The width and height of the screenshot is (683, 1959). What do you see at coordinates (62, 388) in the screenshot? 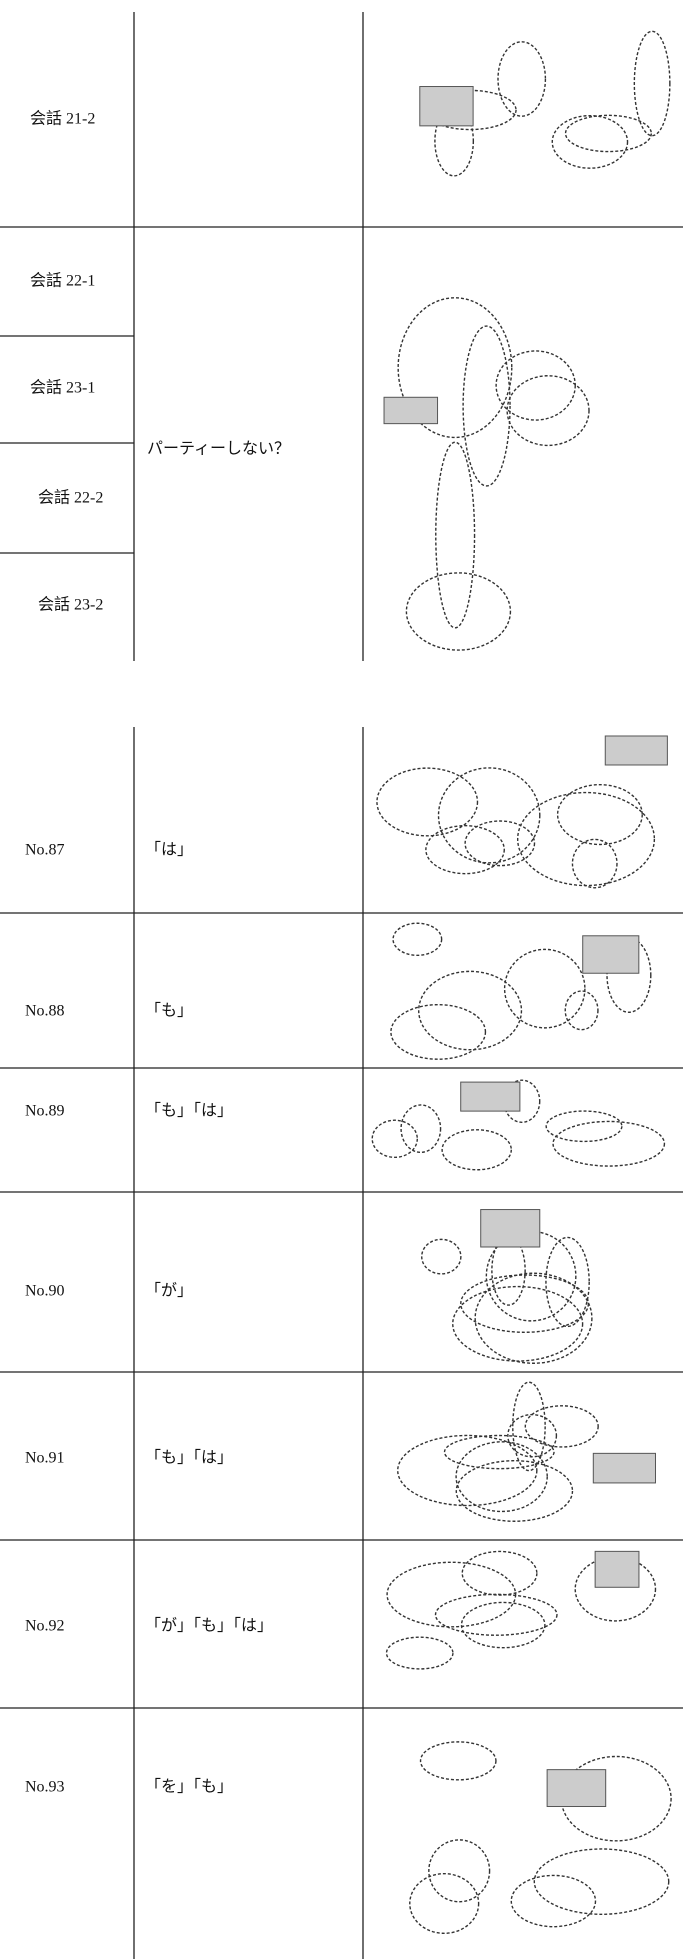
I see `row-label: 会話 23-1` at bounding box center [62, 388].